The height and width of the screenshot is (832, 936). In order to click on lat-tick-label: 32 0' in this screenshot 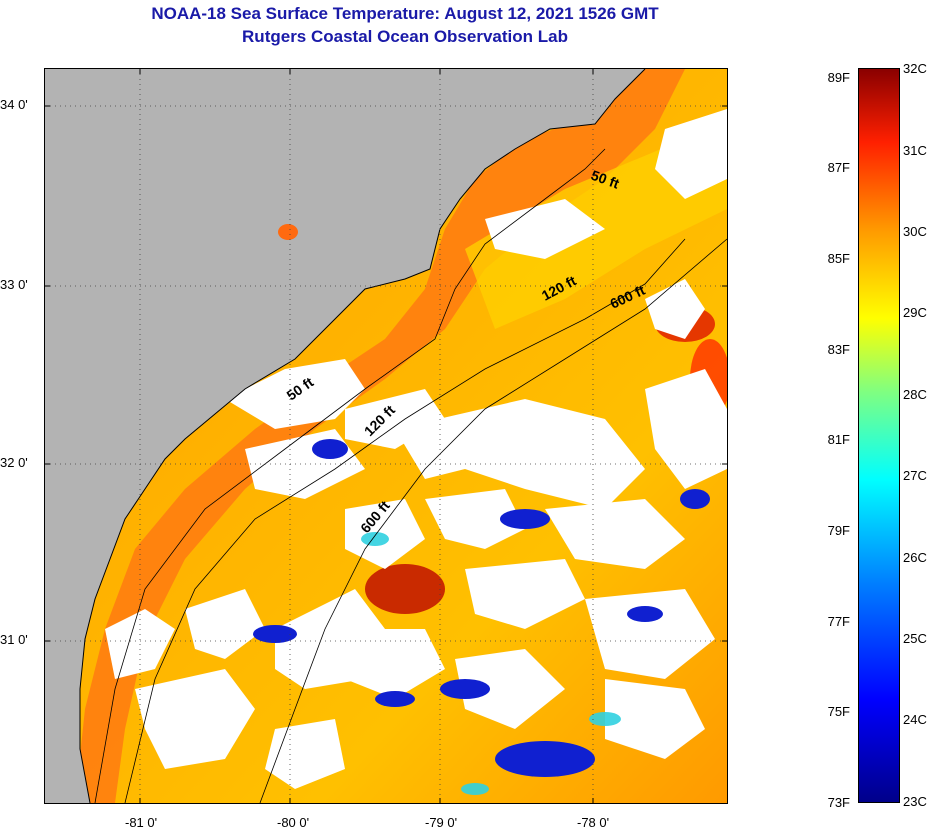, I will do `click(14, 462)`.